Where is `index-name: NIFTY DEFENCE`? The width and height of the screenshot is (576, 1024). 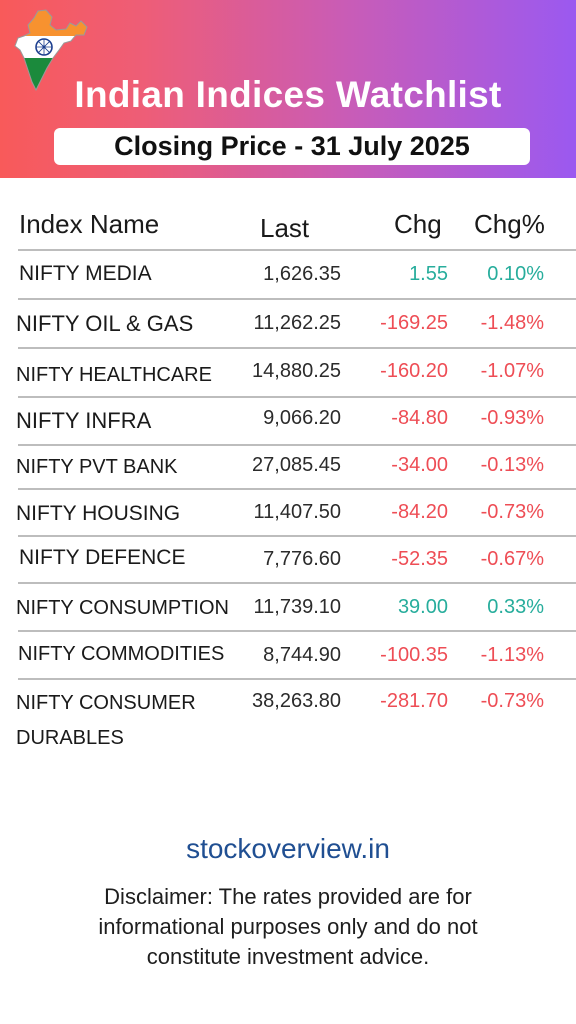 index-name: NIFTY DEFENCE is located at coordinates (102, 557).